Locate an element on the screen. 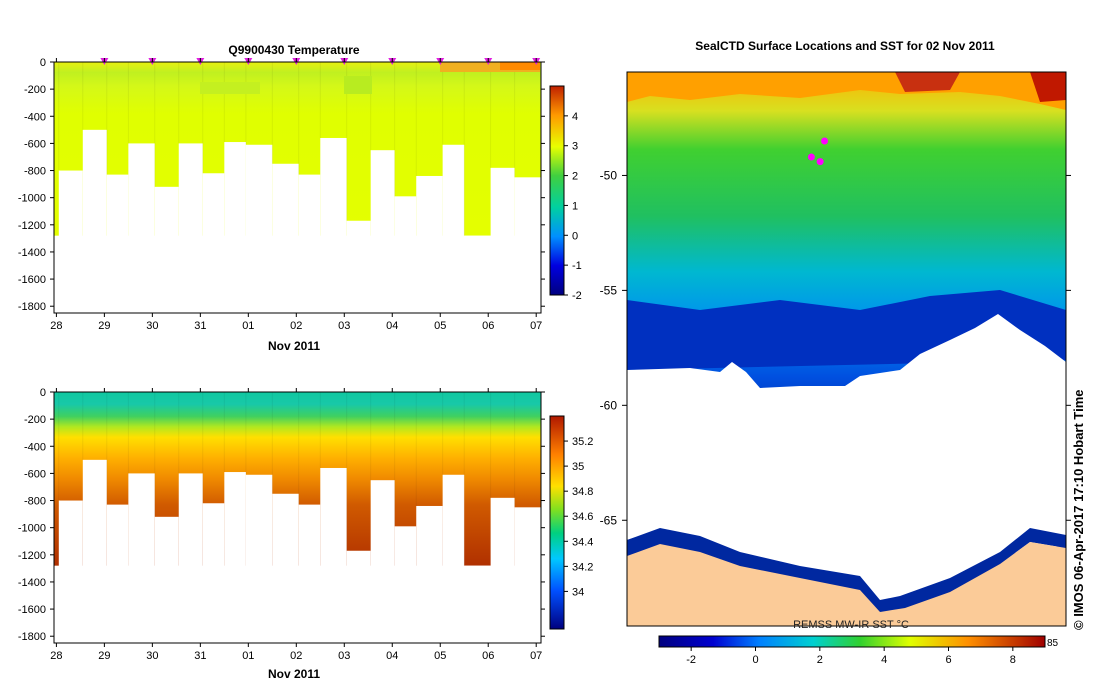  colorbar-tick-label: -2 is located at coordinates (577, 296).